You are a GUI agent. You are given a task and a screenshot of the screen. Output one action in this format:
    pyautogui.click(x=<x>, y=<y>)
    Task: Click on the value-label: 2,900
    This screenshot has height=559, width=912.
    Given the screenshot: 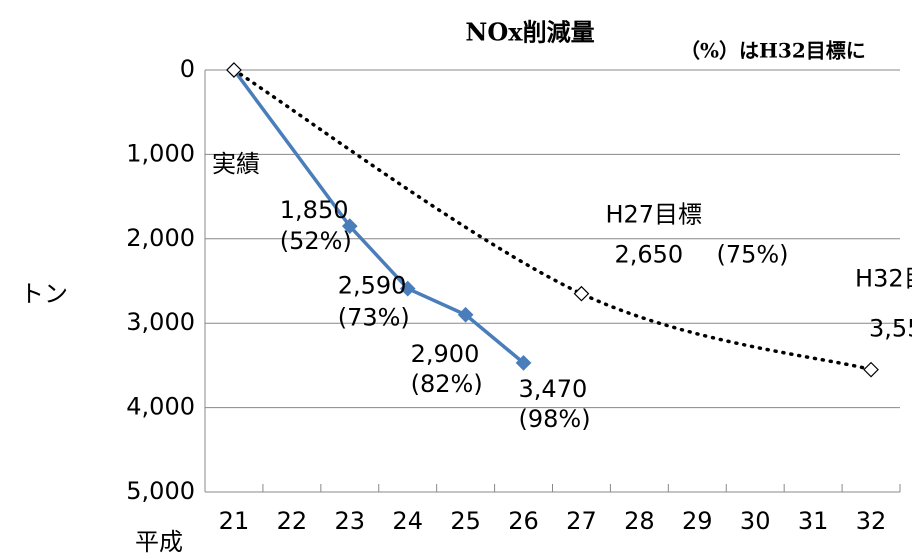 What is the action you would take?
    pyautogui.click(x=445, y=354)
    